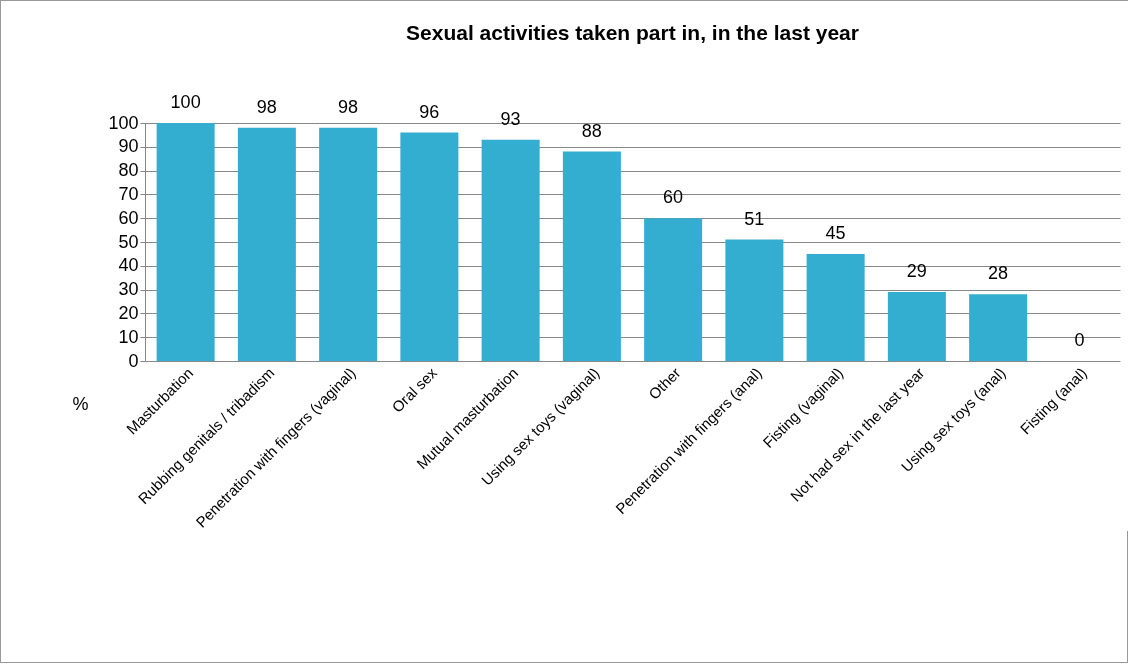  Describe the element at coordinates (128, 336) in the screenshot. I see `y-tick-label: 10` at that location.